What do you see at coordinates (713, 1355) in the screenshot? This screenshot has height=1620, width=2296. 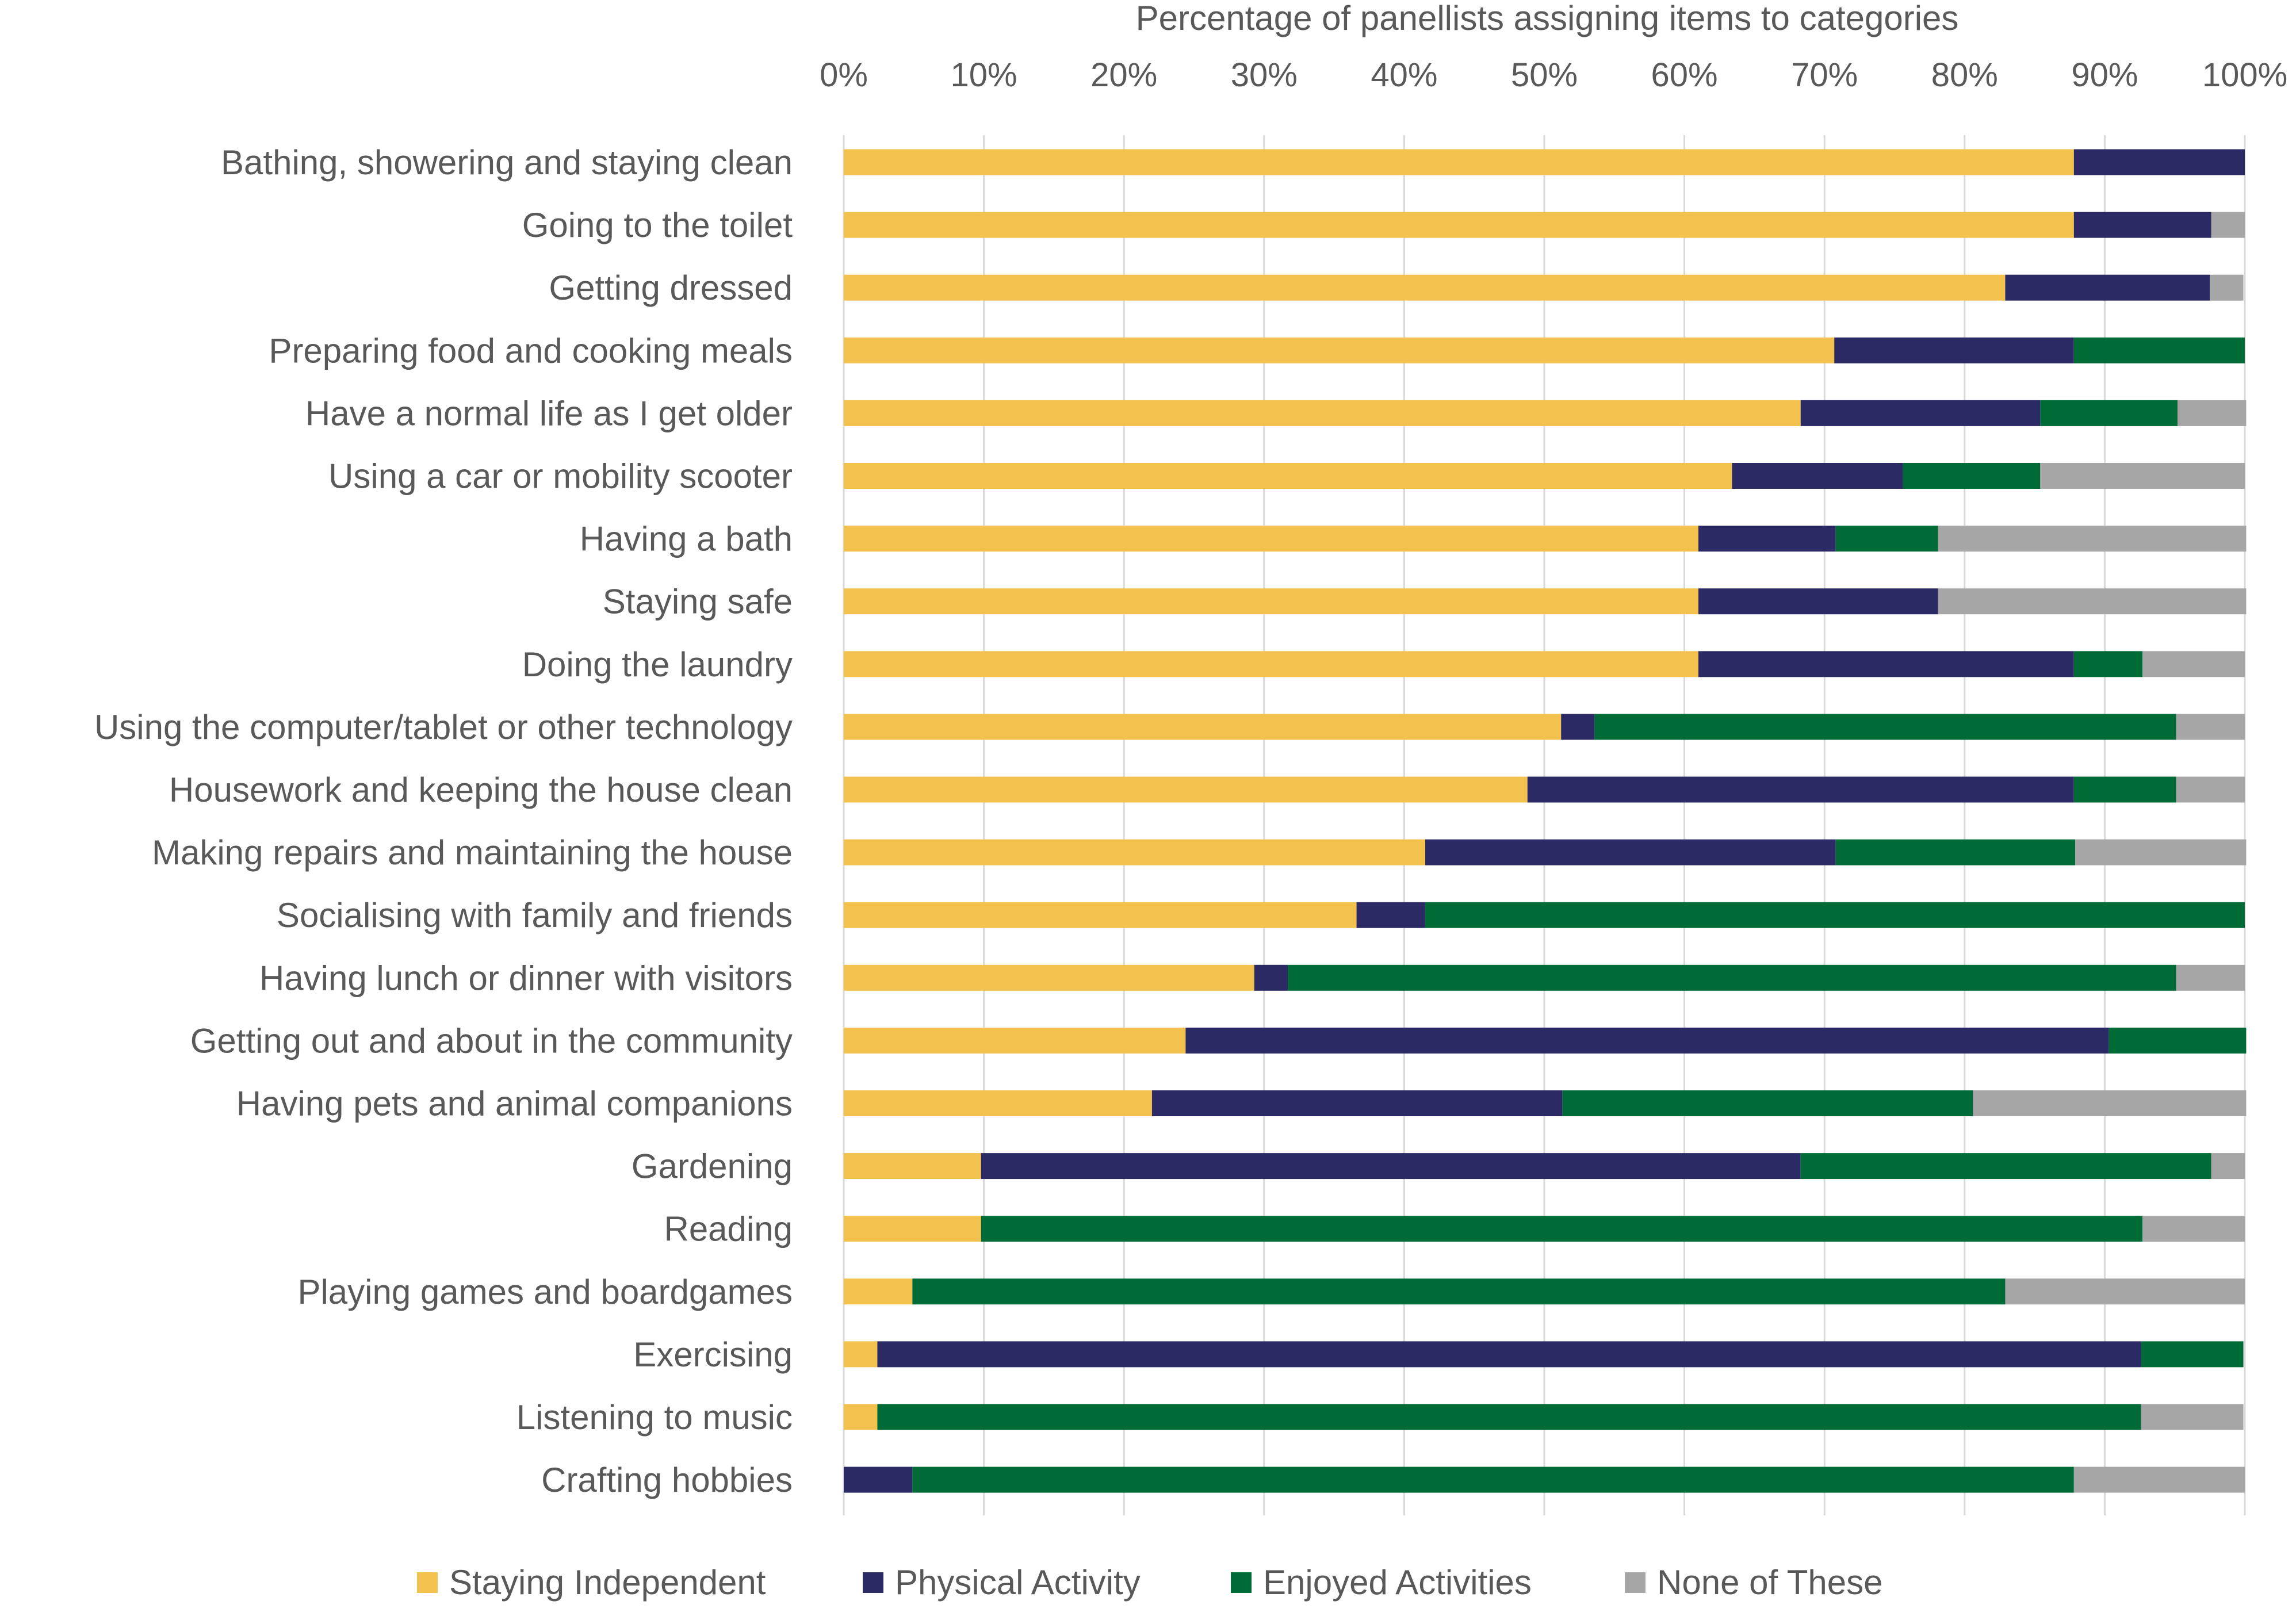 I see `category-label: Exercising` at bounding box center [713, 1355].